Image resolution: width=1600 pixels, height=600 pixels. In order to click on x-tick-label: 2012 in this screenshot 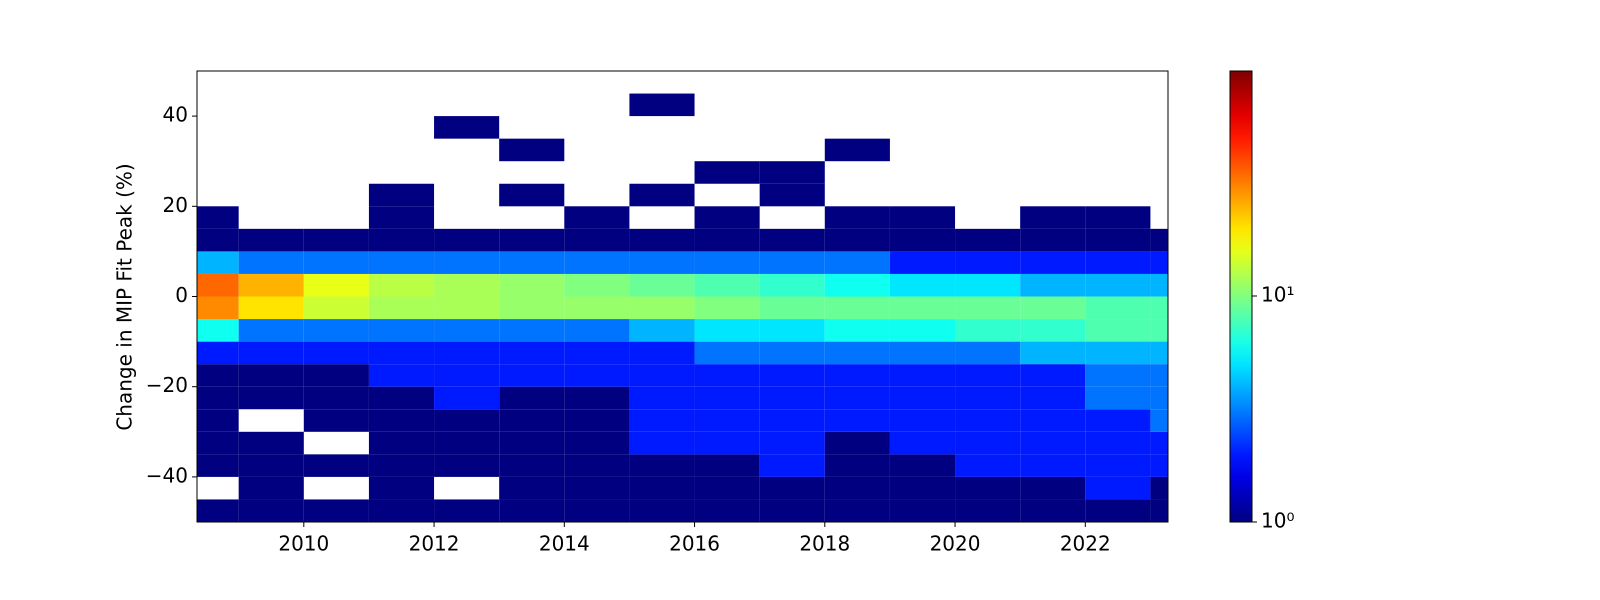, I will do `click(434, 544)`.